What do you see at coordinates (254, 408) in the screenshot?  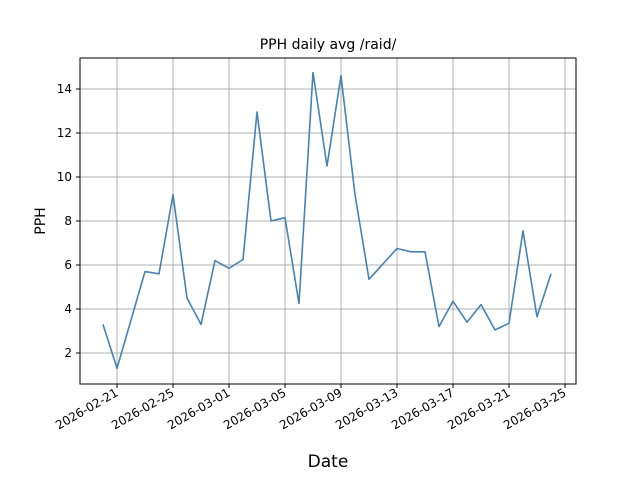 I see `x-tick-label: 2026-03-05` at bounding box center [254, 408].